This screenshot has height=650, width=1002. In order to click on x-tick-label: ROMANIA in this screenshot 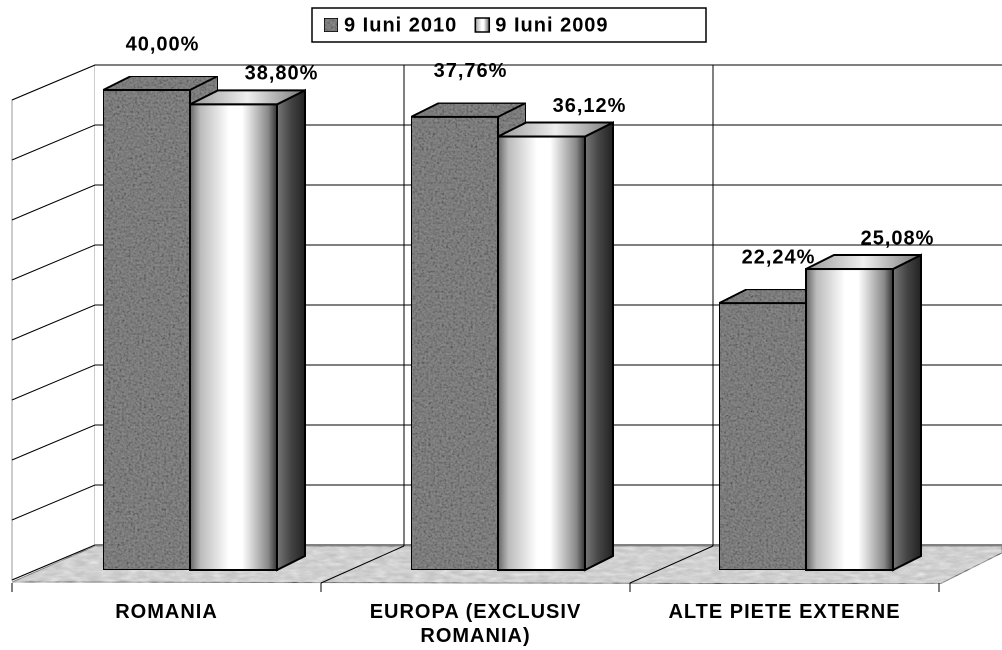, I will do `click(166, 612)`.